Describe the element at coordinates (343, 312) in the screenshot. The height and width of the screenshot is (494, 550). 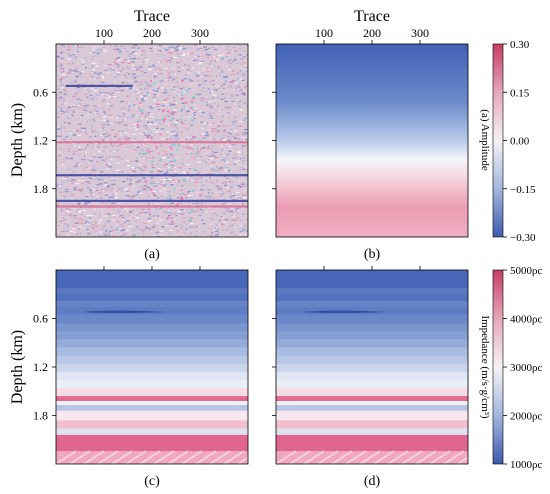
I see `panel-d-lens` at that location.